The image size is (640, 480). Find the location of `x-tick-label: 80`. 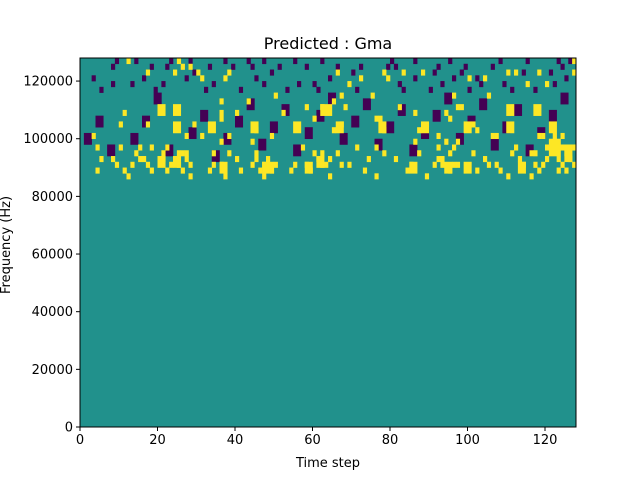

x-tick-label: 80 is located at coordinates (390, 440).